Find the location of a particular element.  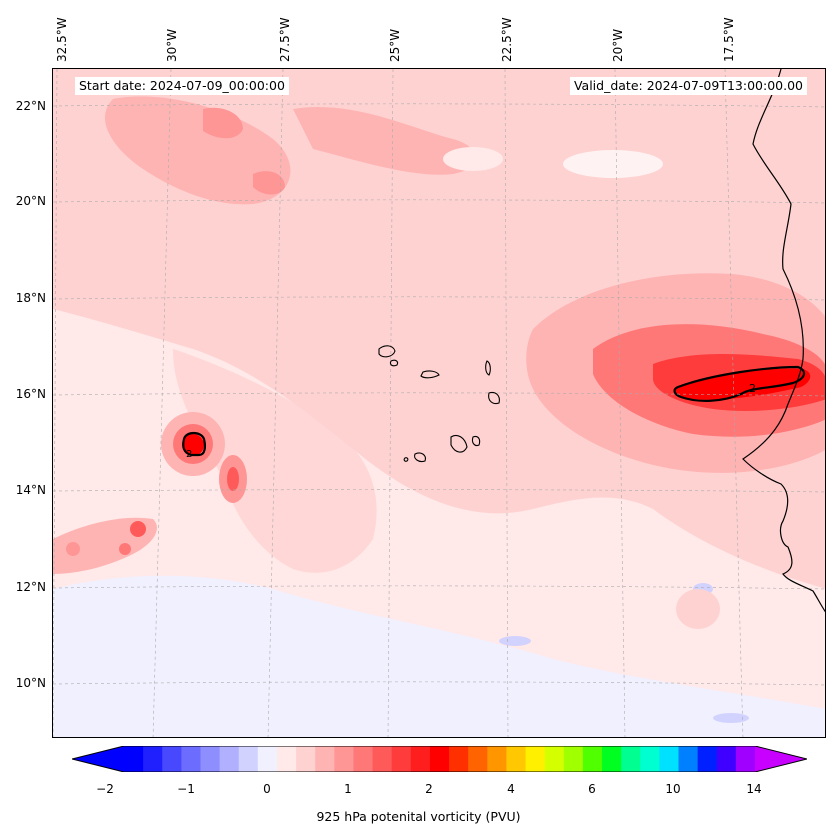

pv-contour-2-east is located at coordinates (739, 383).